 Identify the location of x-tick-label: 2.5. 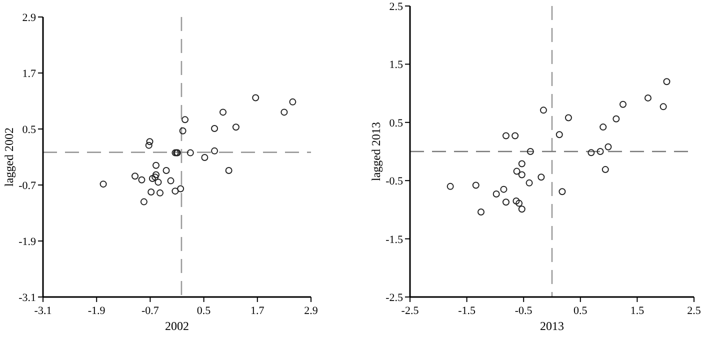
(694, 311).